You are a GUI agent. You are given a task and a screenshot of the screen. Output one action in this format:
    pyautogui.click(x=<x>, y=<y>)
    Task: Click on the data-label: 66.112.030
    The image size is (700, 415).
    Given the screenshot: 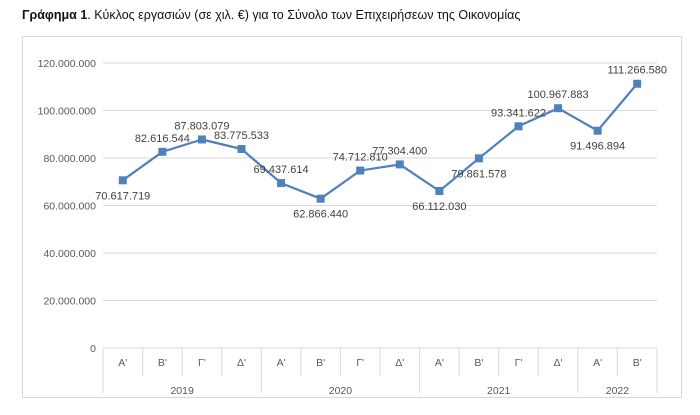 What is the action you would take?
    pyautogui.click(x=439, y=207)
    